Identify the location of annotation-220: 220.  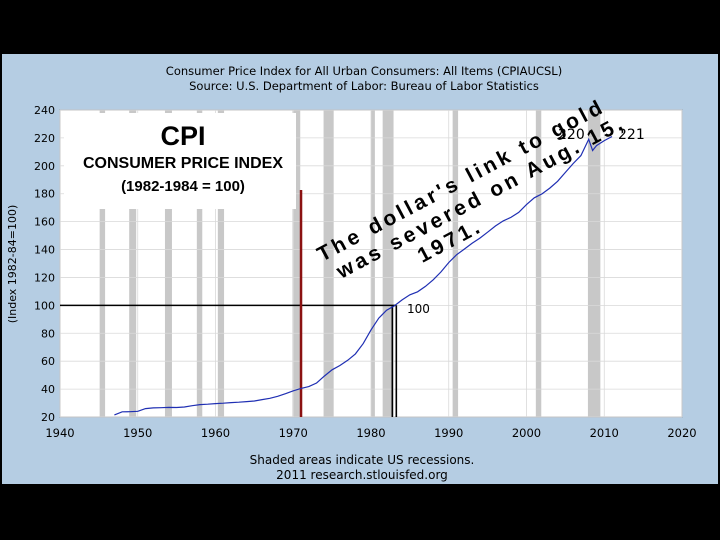
(571, 135).